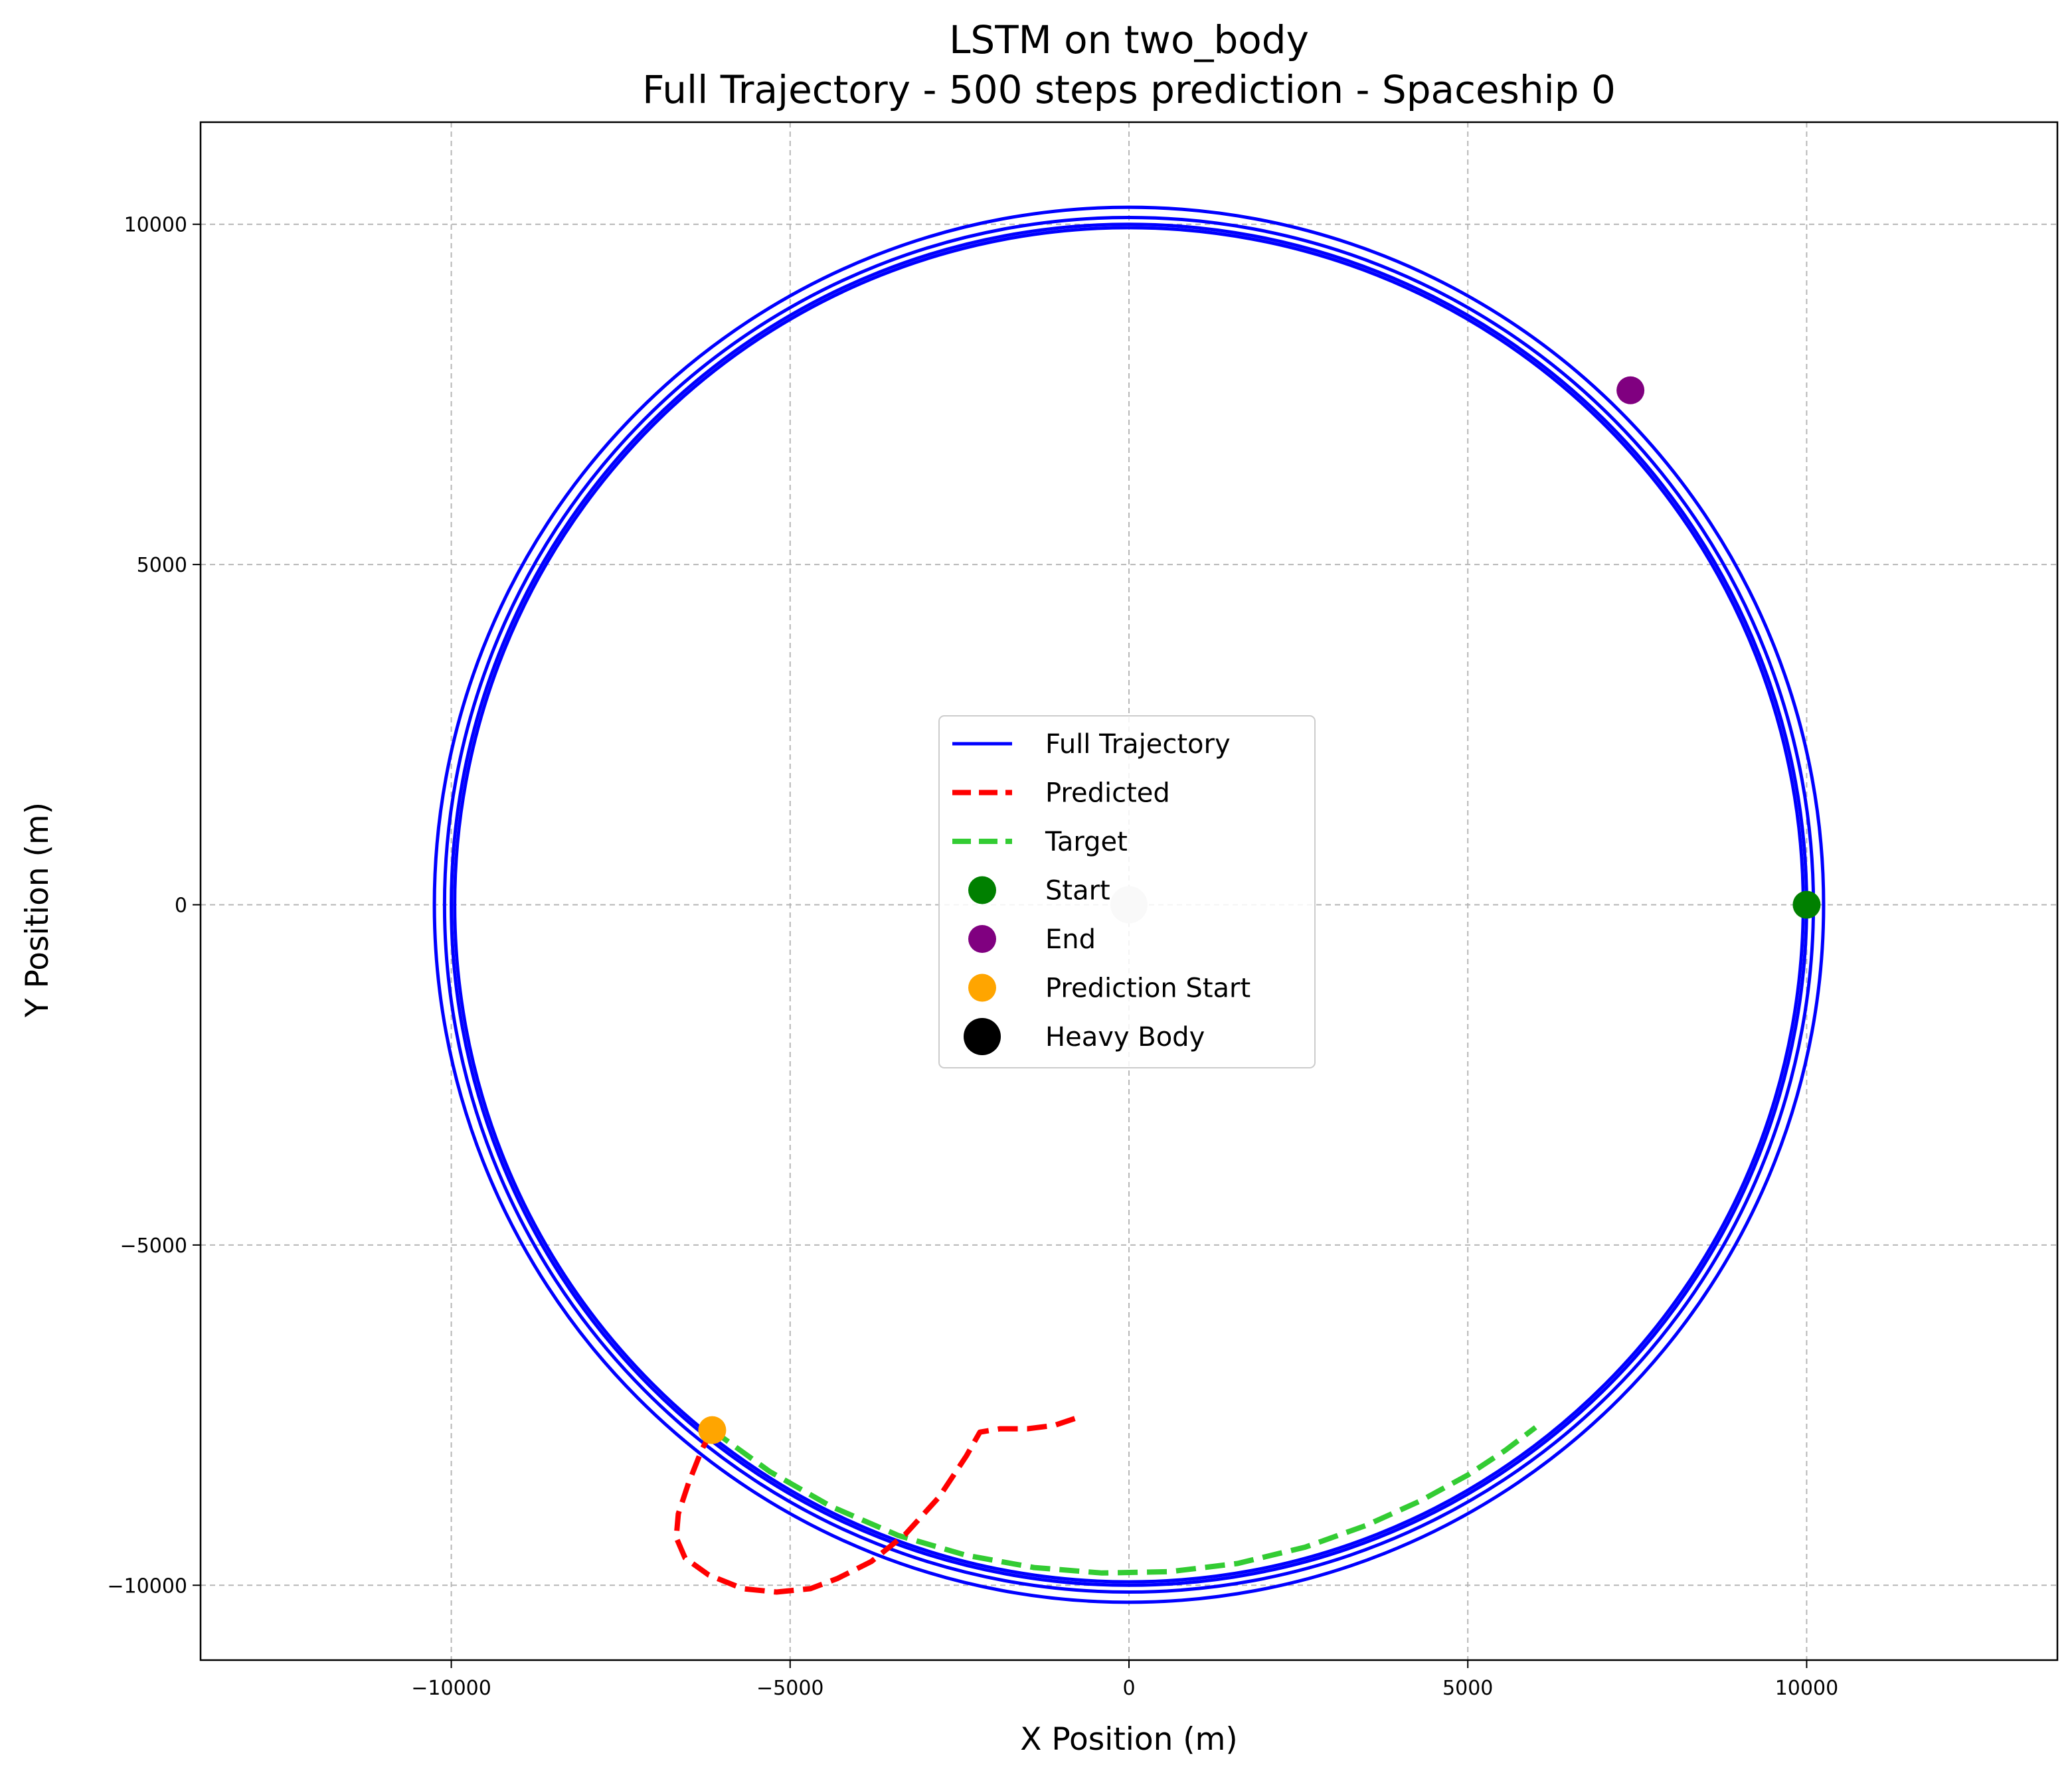 The width and height of the screenshot is (2072, 1773). Describe the element at coordinates (789, 1688) in the screenshot. I see `x-tick-label: −5000` at that location.